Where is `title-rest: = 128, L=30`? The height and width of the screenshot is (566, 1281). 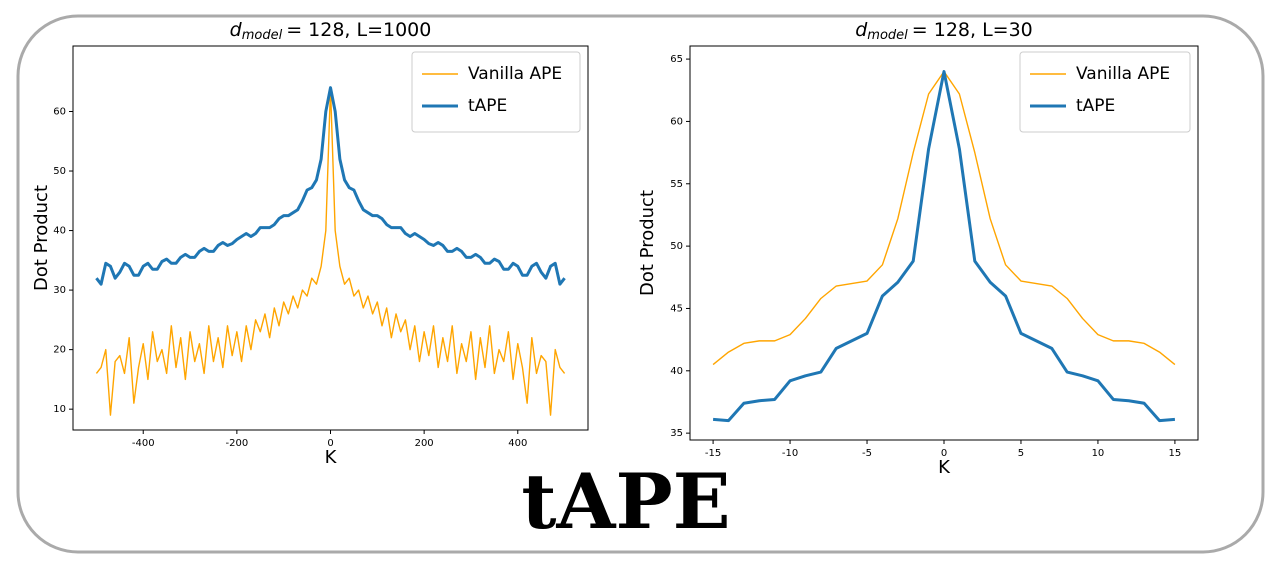 title-rest: = 128, L=30 is located at coordinates (972, 30).